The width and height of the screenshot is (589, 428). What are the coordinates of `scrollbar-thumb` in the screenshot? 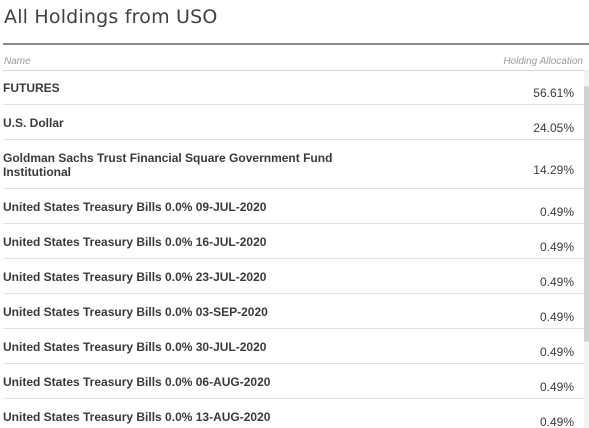 It's located at (586, 214).